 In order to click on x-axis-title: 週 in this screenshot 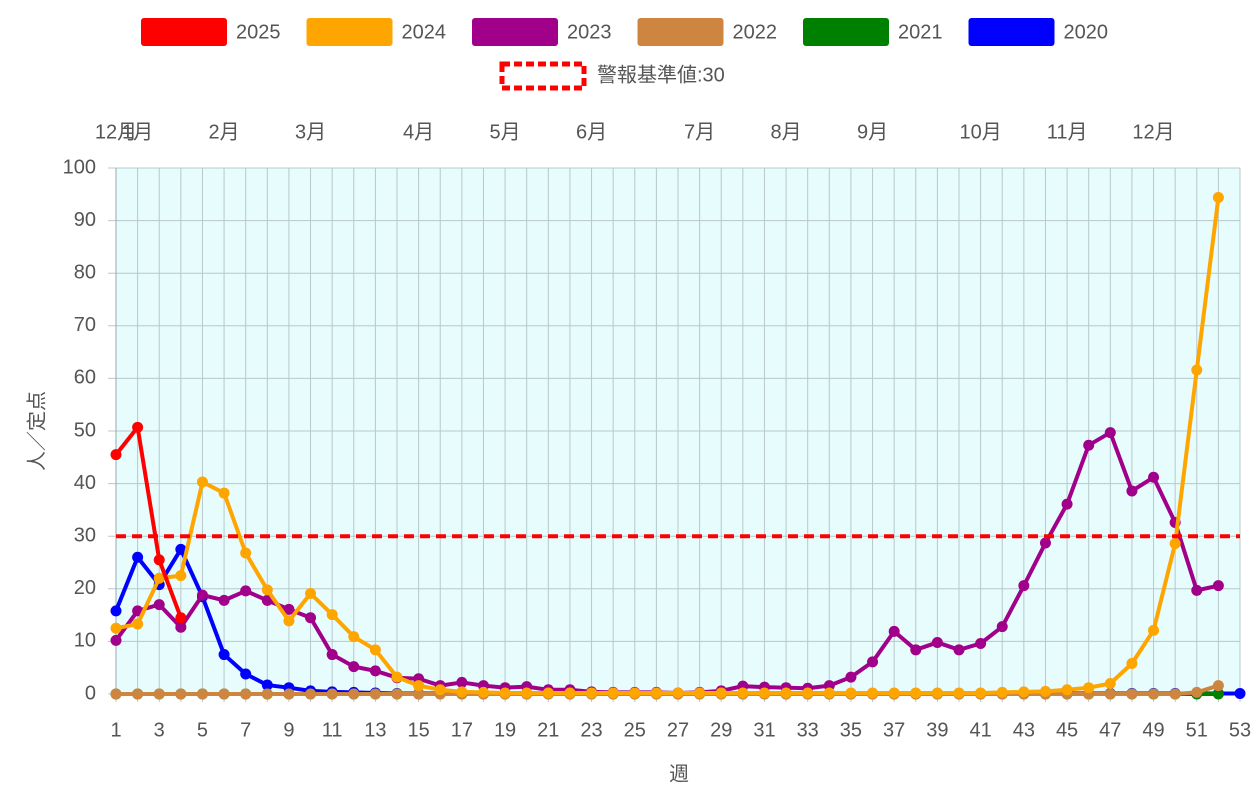, I will do `click(679, 773)`.